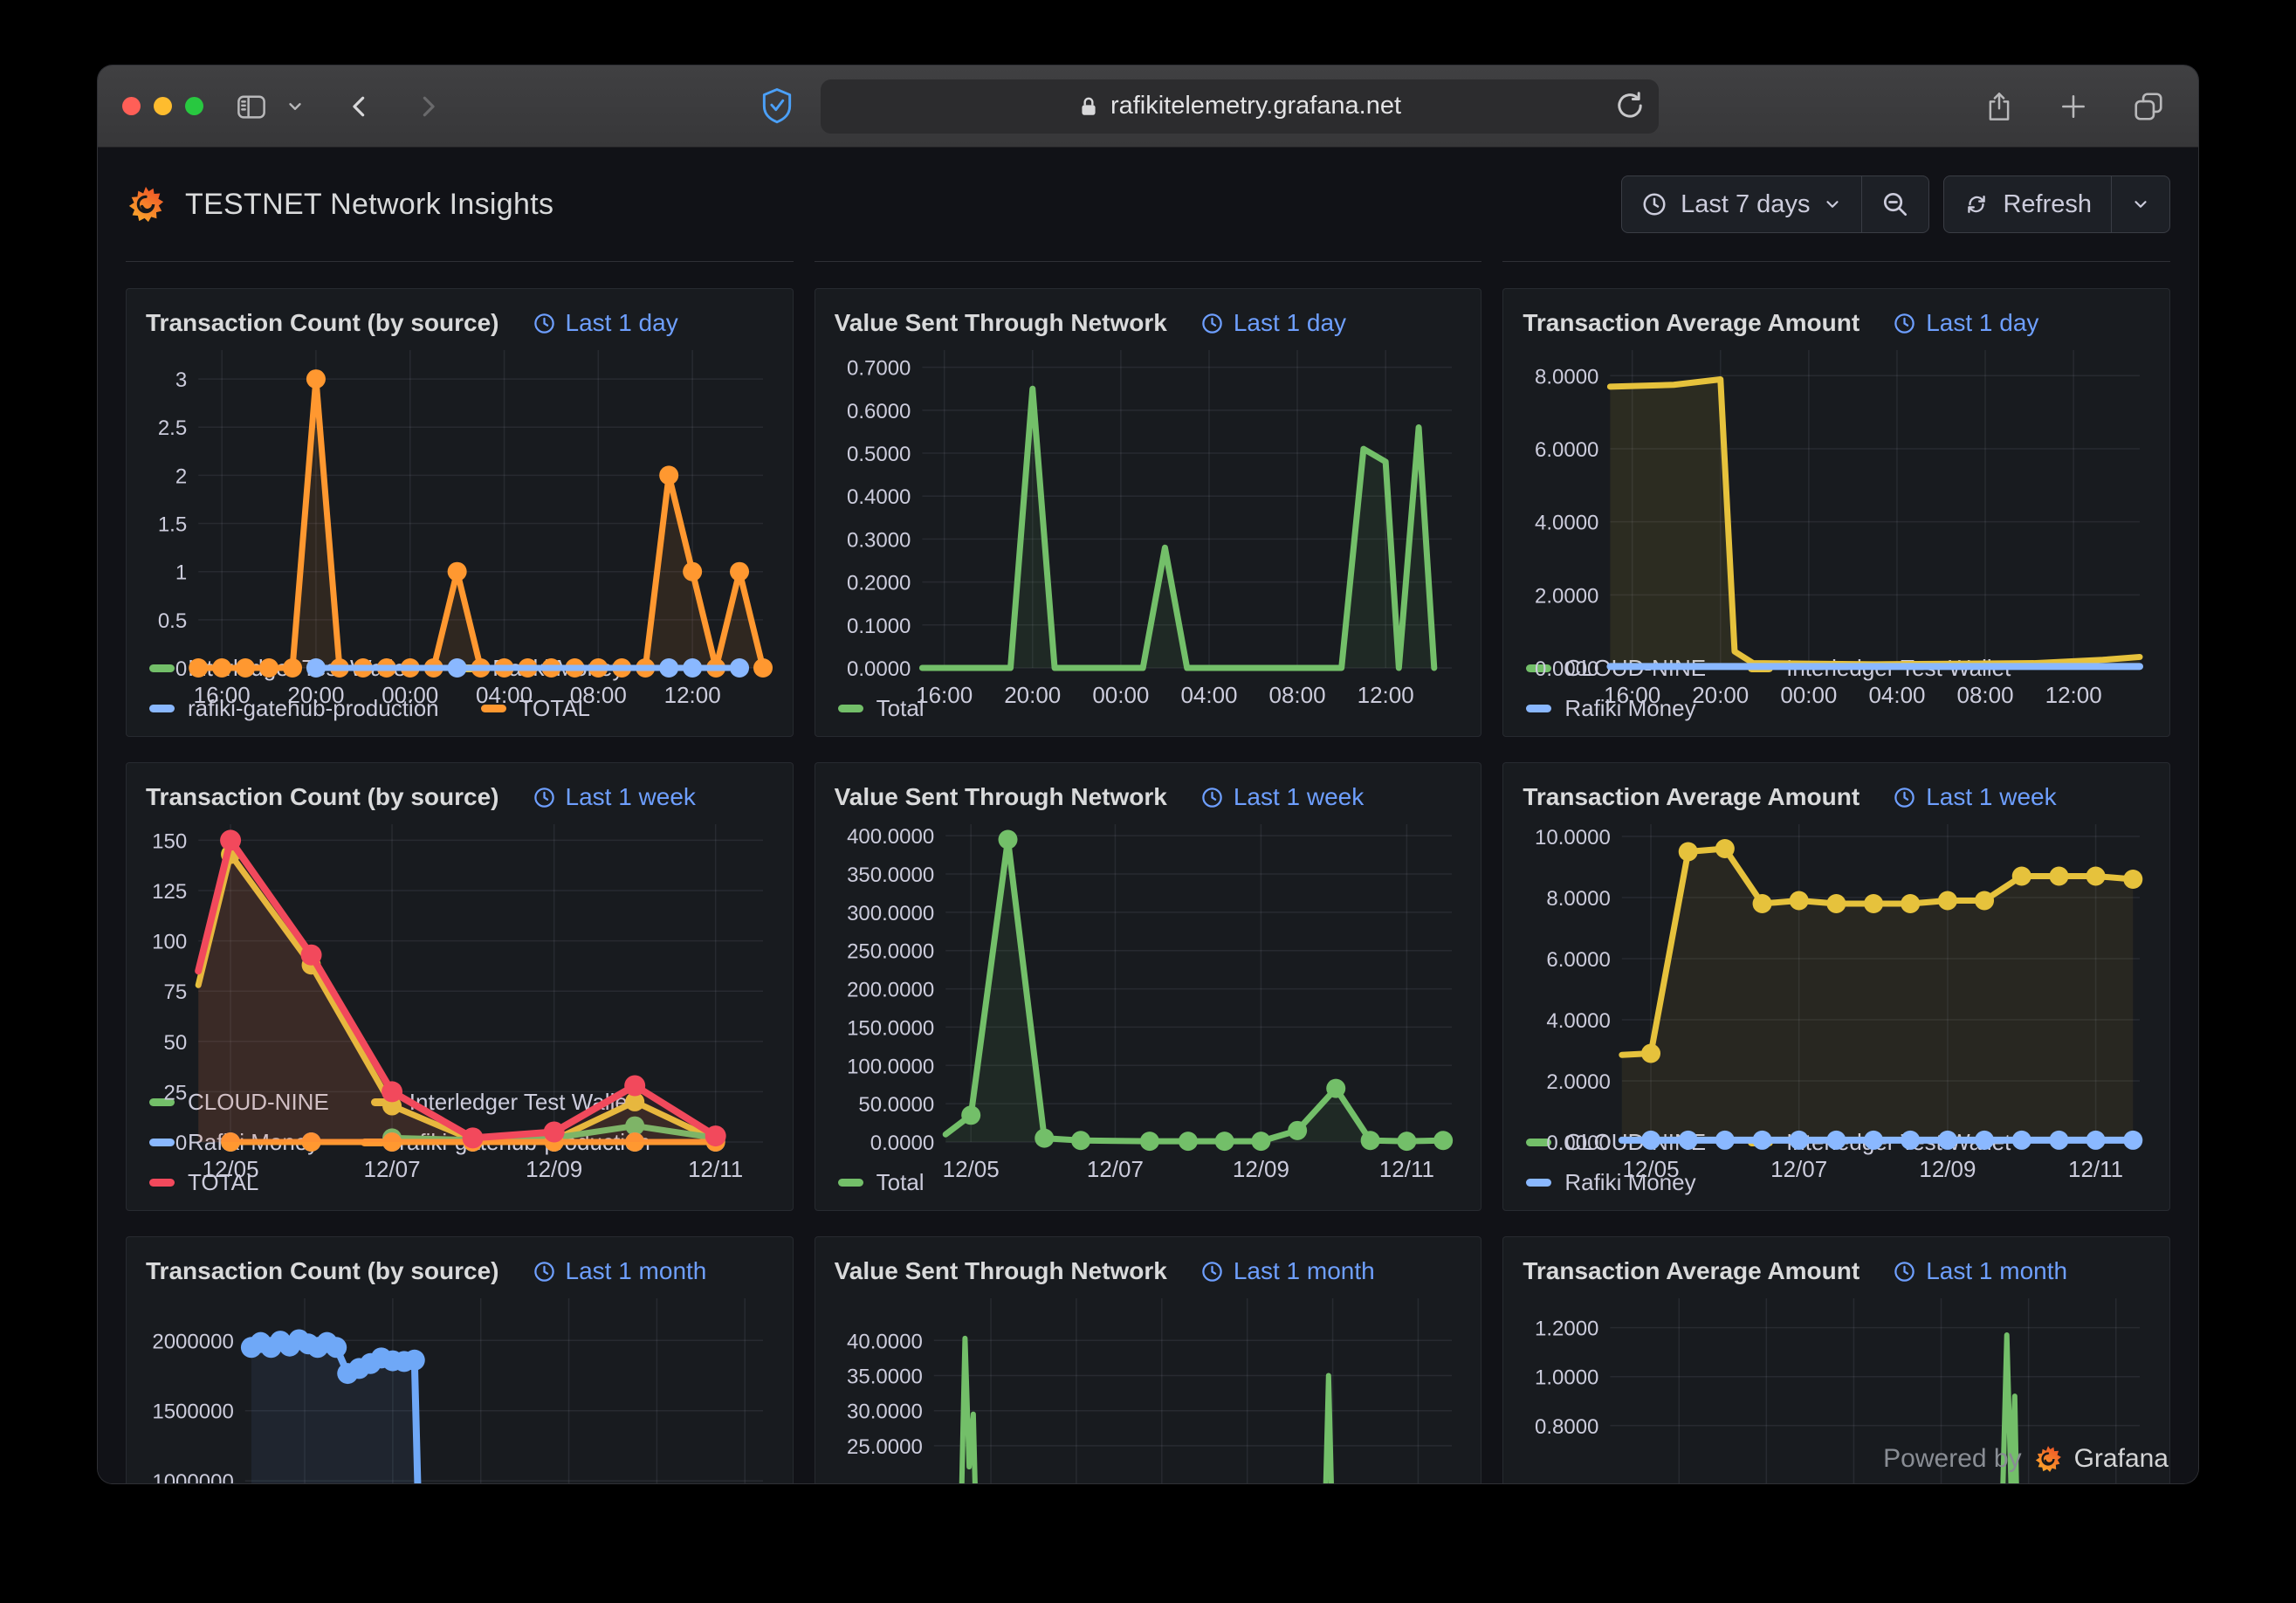  Describe the element at coordinates (1239, 107) in the screenshot. I see `url-bar: rafikitelemetry.grafana.net` at that location.